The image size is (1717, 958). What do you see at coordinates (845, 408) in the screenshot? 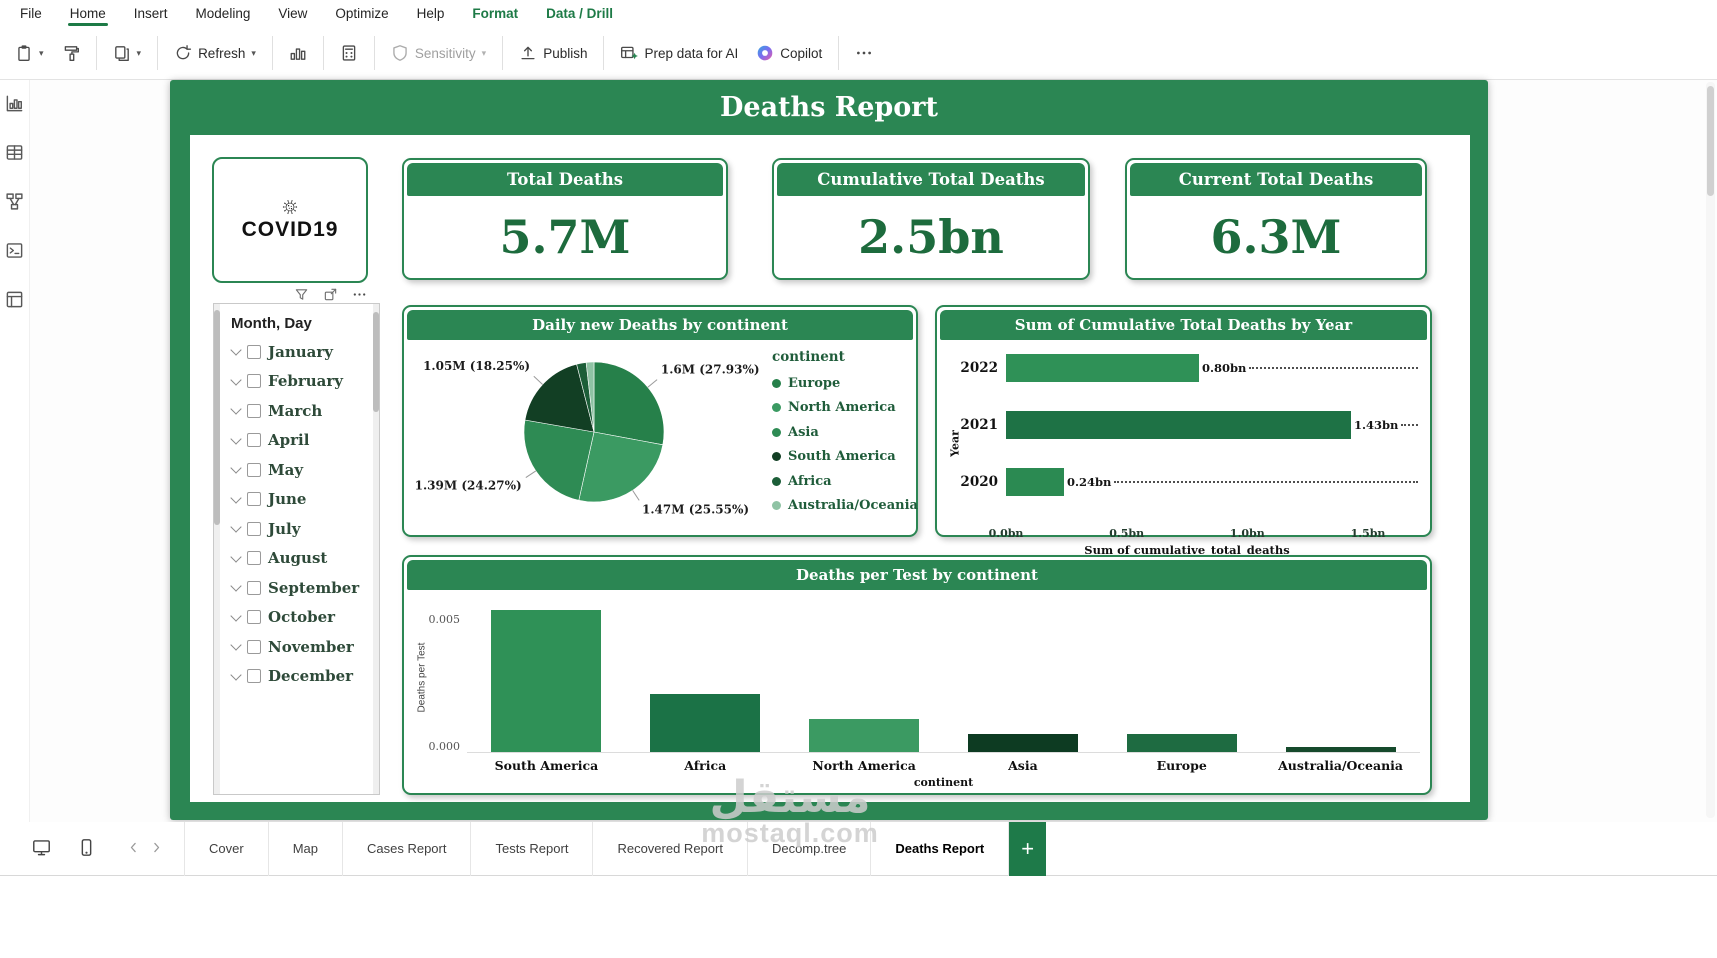
I see `legend-item-north-america: North America` at bounding box center [845, 408].